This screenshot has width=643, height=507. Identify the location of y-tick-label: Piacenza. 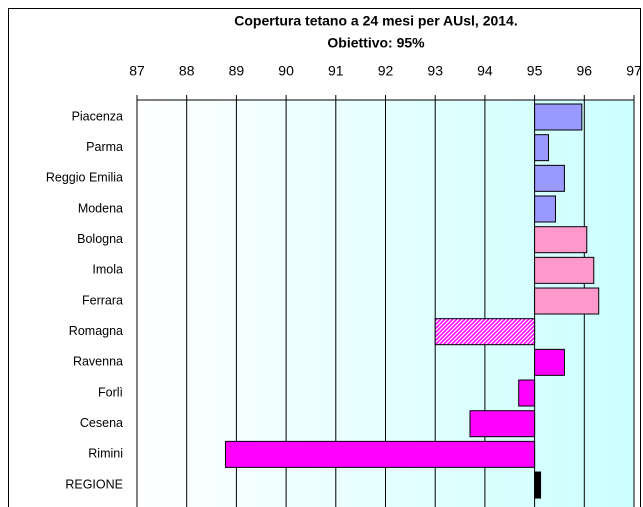
(97, 116).